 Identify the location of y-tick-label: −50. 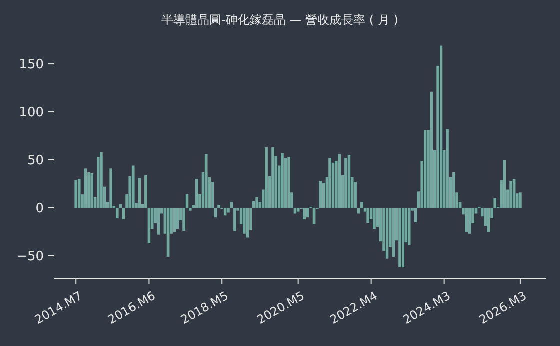
(30, 257).